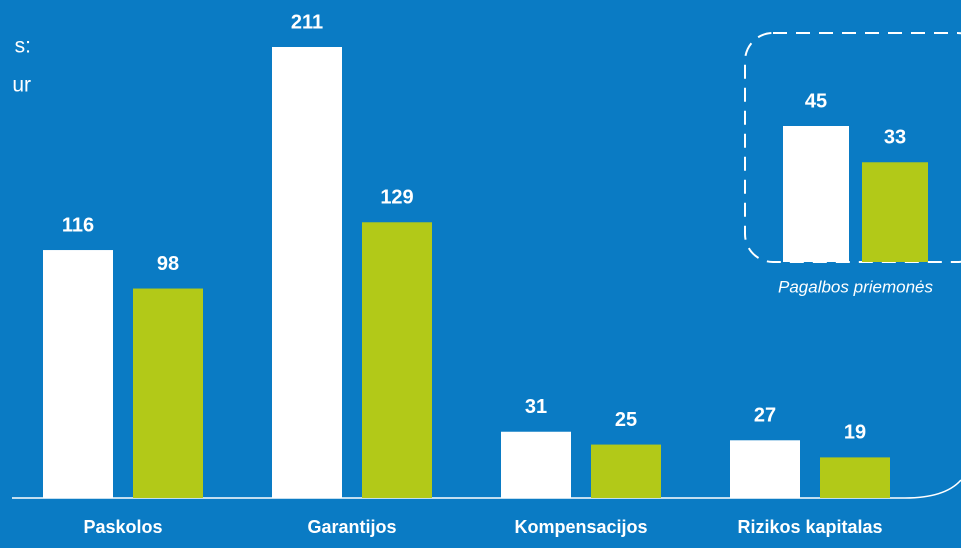  I want to click on x-tick-label: Garantijos, so click(351, 527).